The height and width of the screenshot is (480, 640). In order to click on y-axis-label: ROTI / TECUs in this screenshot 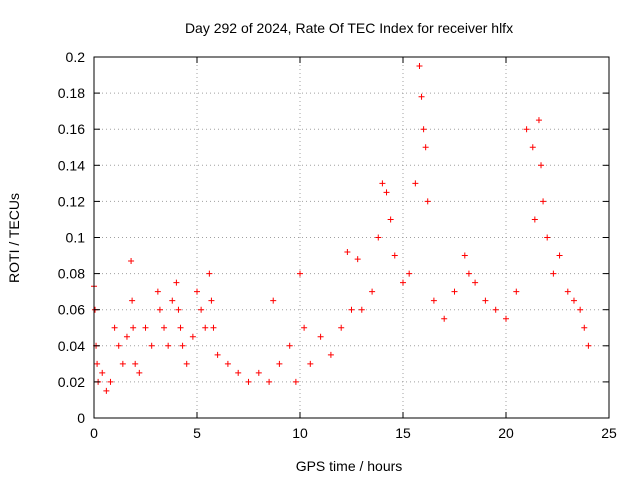, I will do `click(14, 238)`.